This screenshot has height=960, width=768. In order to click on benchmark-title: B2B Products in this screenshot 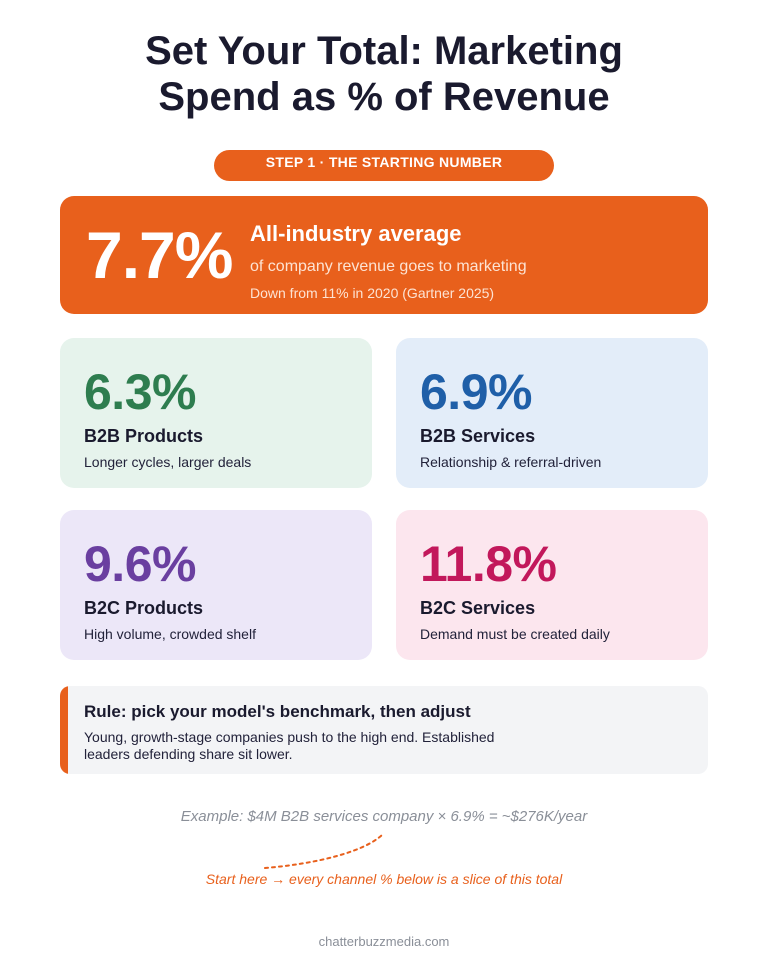, I will do `click(144, 436)`.